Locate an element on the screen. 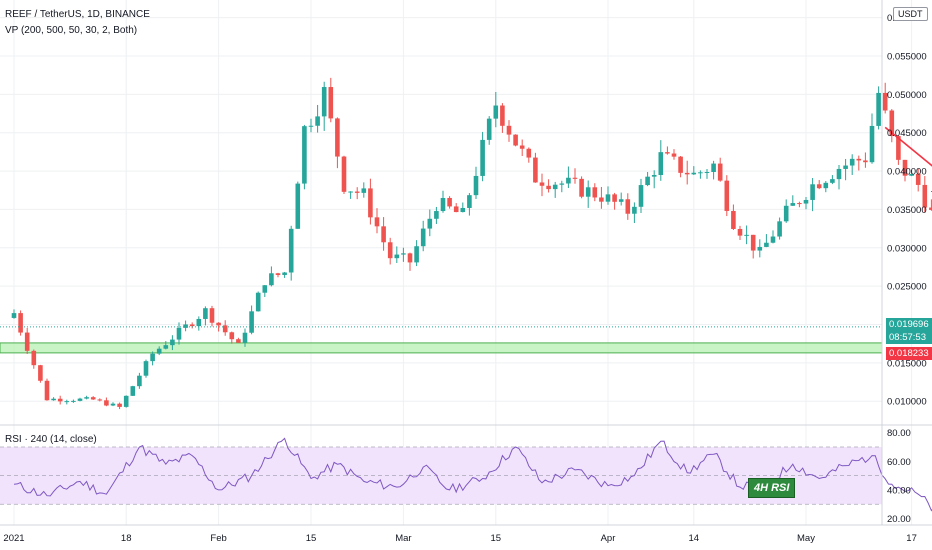  price-tick-label: 0.030000 is located at coordinates (907, 248).